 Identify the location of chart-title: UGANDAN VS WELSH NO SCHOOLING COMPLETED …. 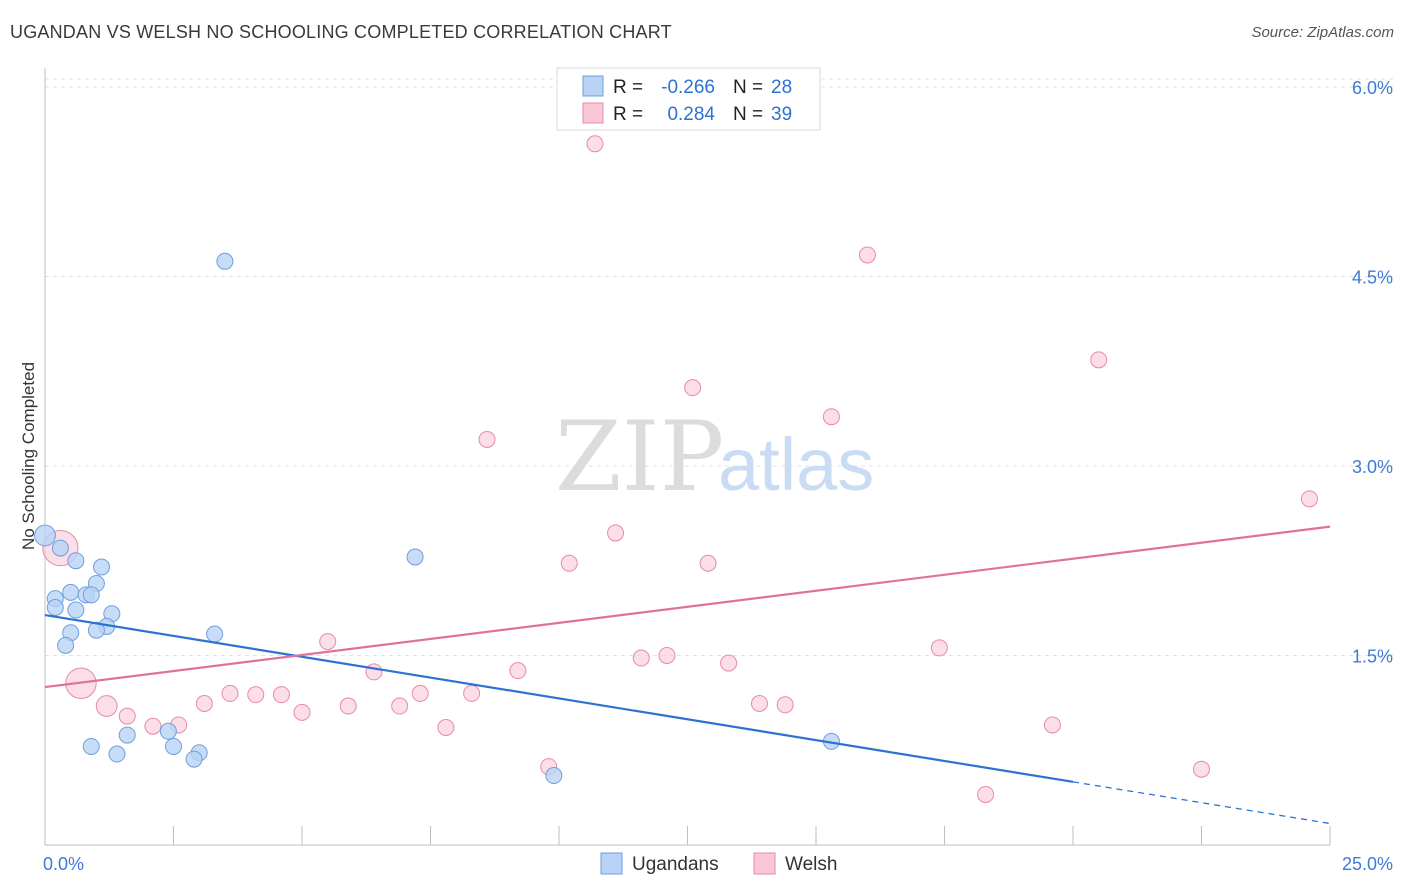
(341, 32).